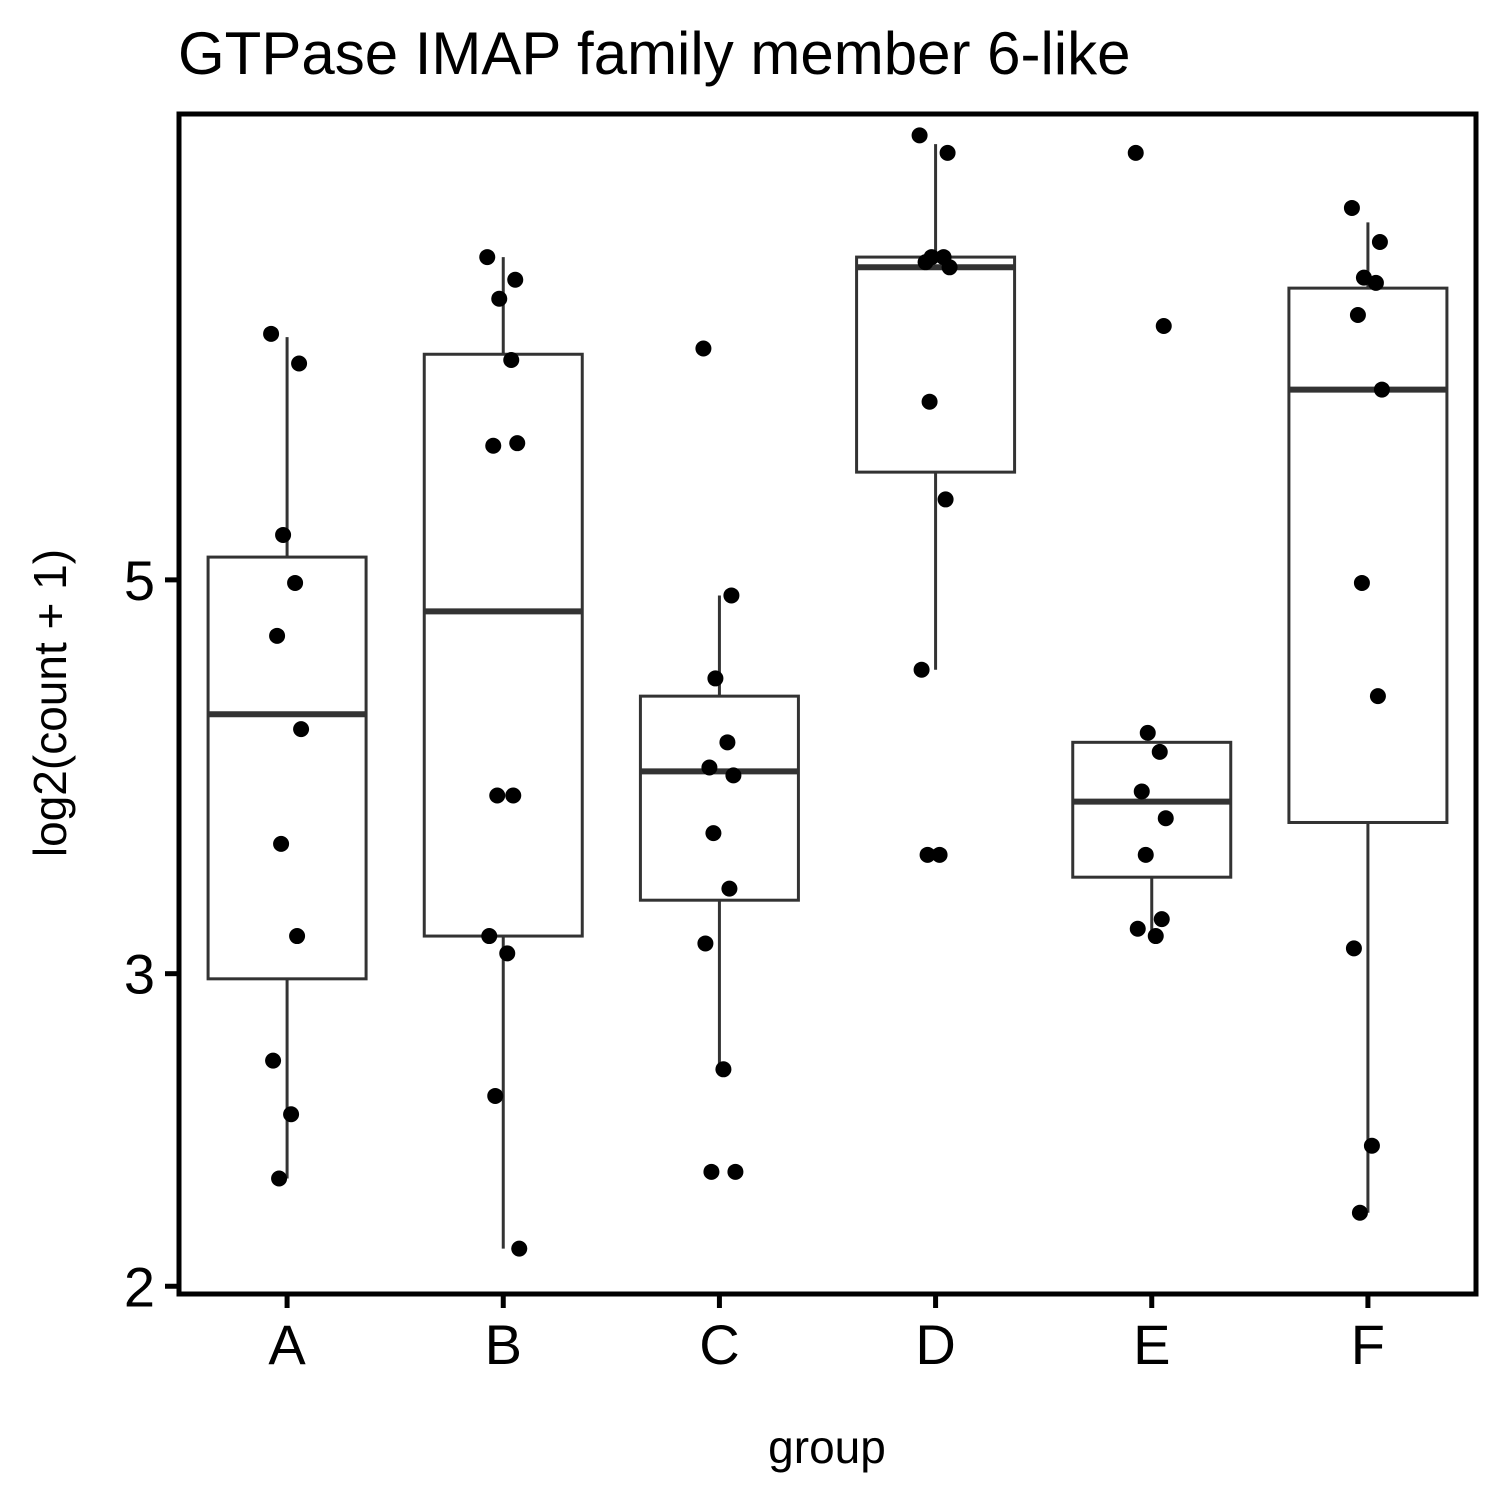 The width and height of the screenshot is (1500, 1500). Describe the element at coordinates (139, 974) in the screenshot. I see `y-tick-label: 3` at that location.